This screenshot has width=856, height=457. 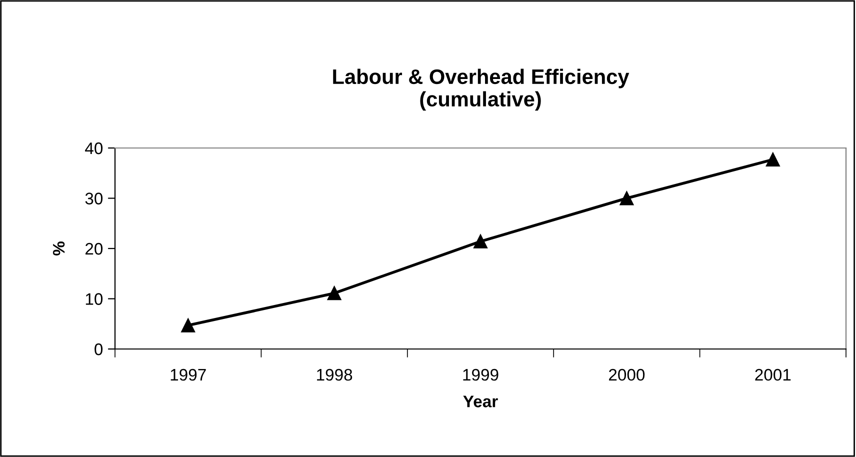 What do you see at coordinates (480, 374) in the screenshot?
I see `x-tick-label: 1999` at bounding box center [480, 374].